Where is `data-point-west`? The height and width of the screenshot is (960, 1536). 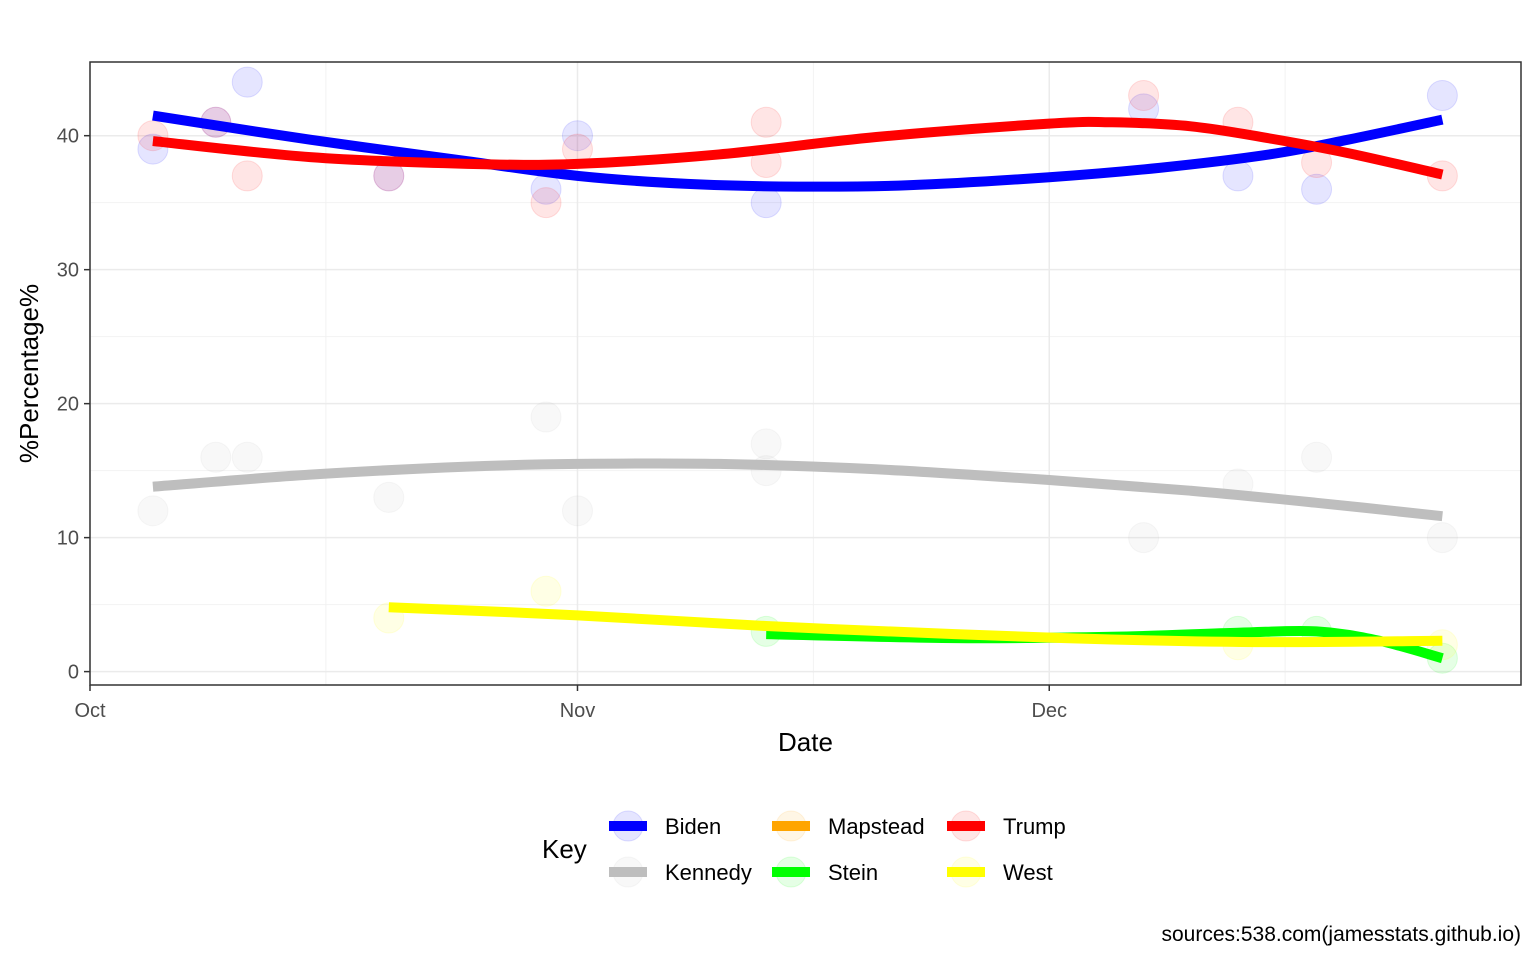
data-point-west is located at coordinates (546, 591).